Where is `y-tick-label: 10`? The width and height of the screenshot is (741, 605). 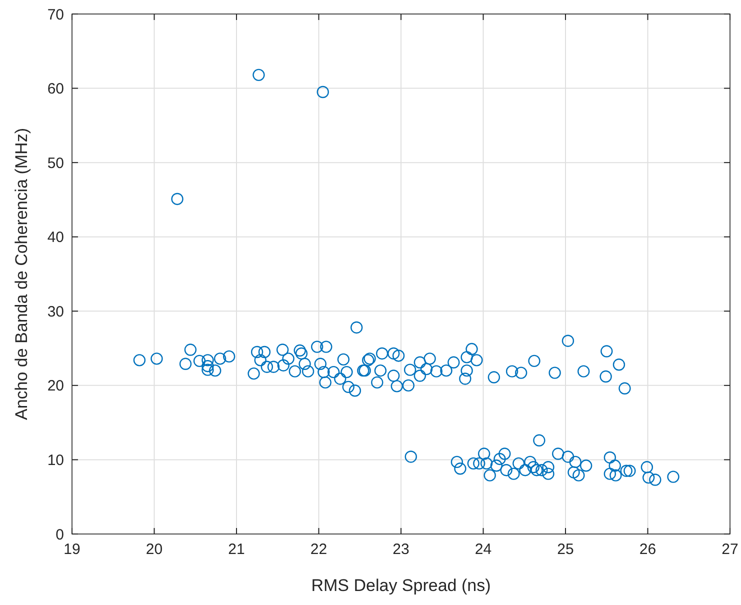
y-tick-label: 10 is located at coordinates (55, 460).